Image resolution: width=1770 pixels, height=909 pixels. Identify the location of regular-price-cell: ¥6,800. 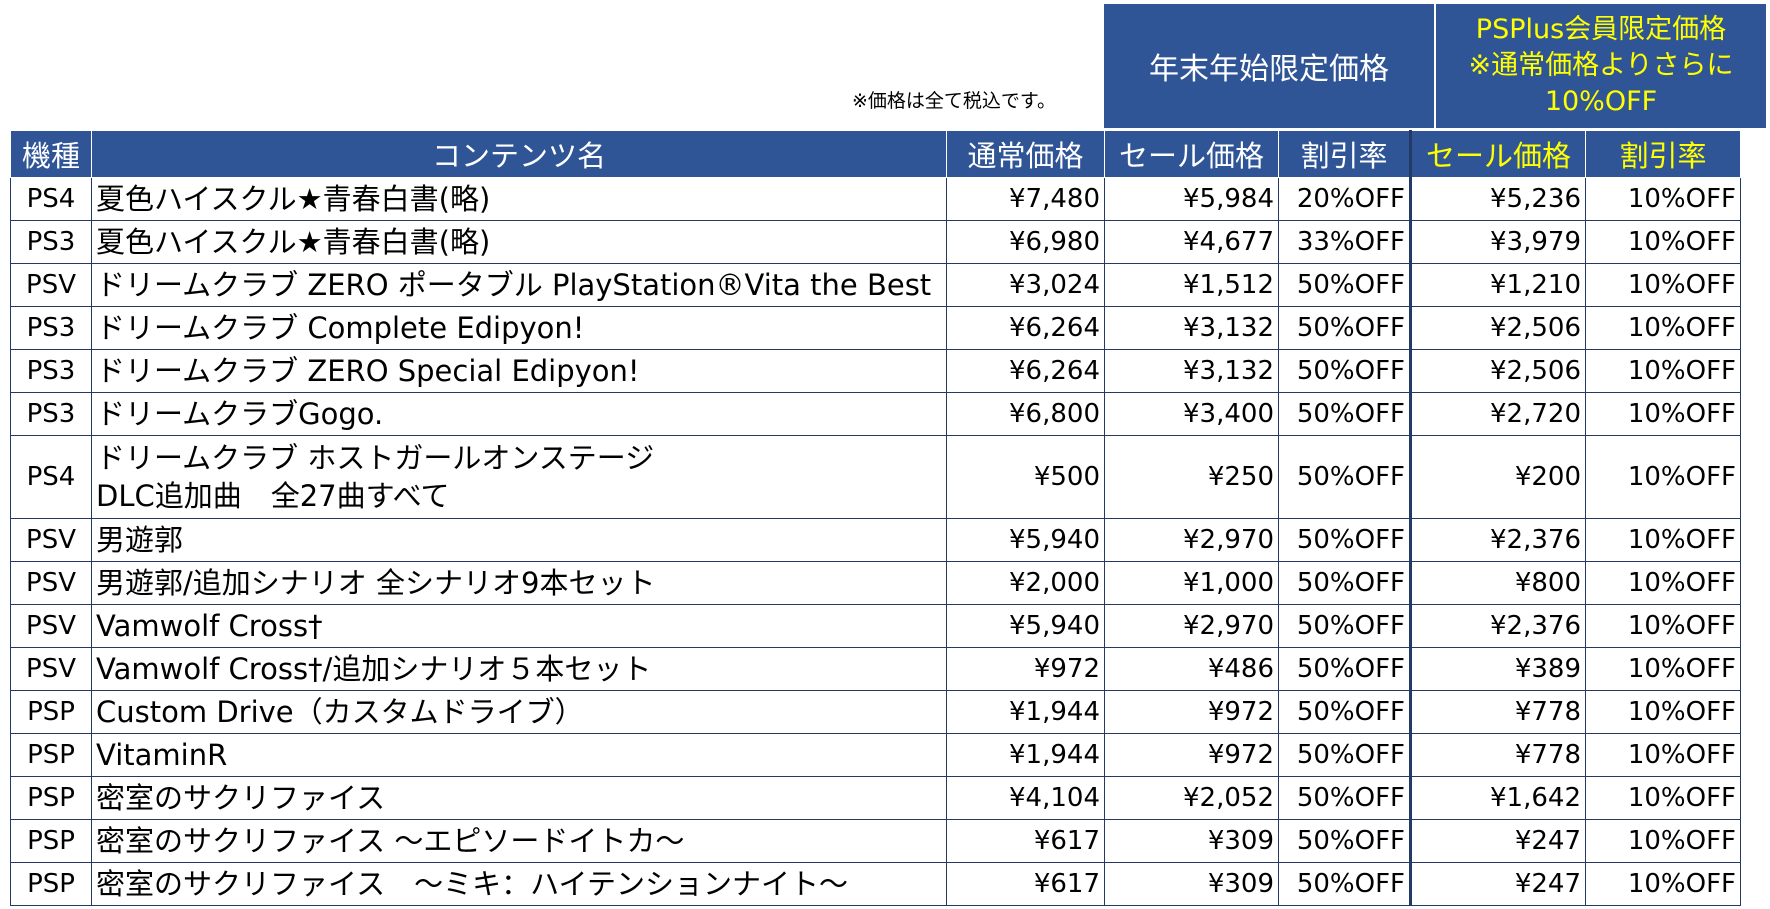
(1025, 414).